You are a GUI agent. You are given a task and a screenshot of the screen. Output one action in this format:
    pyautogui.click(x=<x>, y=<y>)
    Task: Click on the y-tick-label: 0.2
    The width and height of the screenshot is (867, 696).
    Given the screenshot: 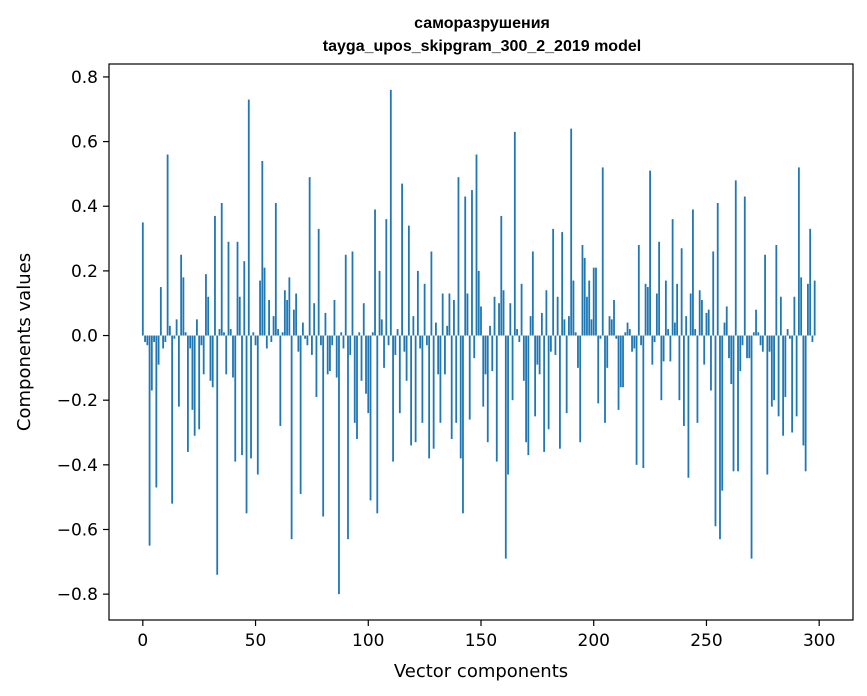 What is the action you would take?
    pyautogui.click(x=84, y=272)
    